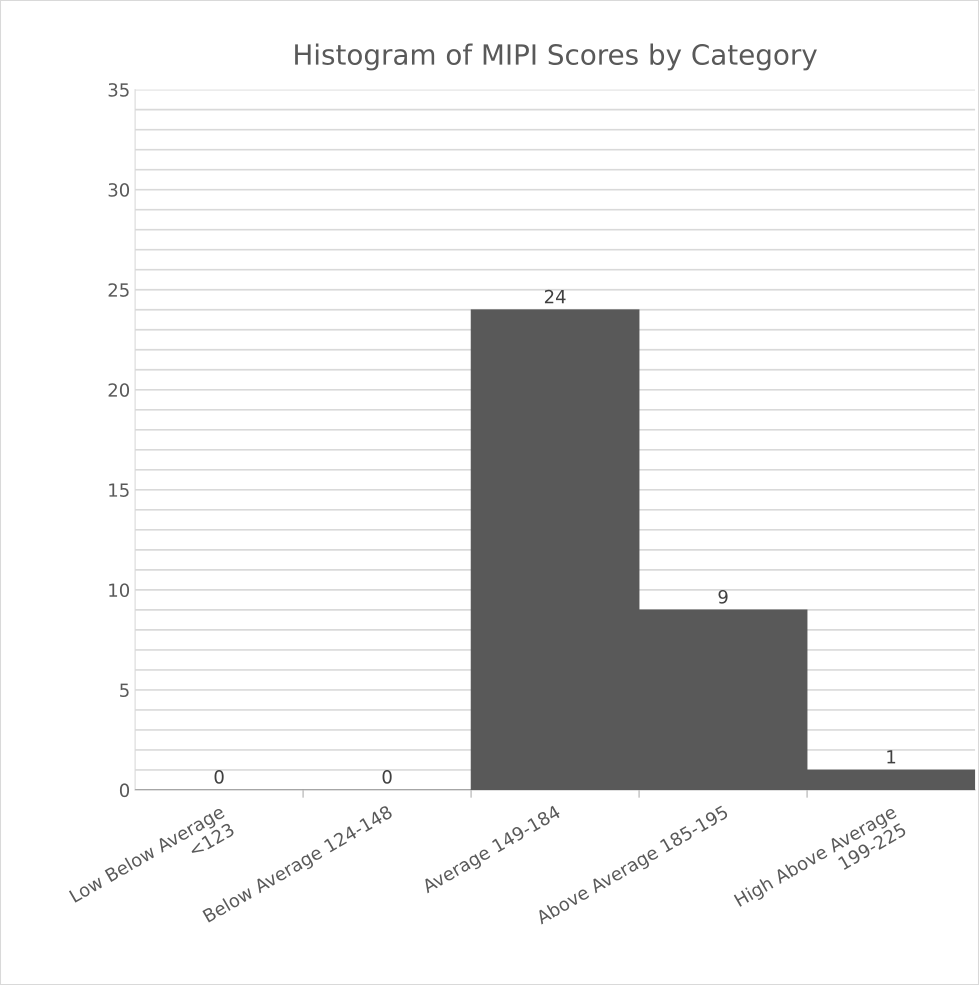  I want to click on chart-title: Histogram of MIPI Scores by Category, so click(556, 57).